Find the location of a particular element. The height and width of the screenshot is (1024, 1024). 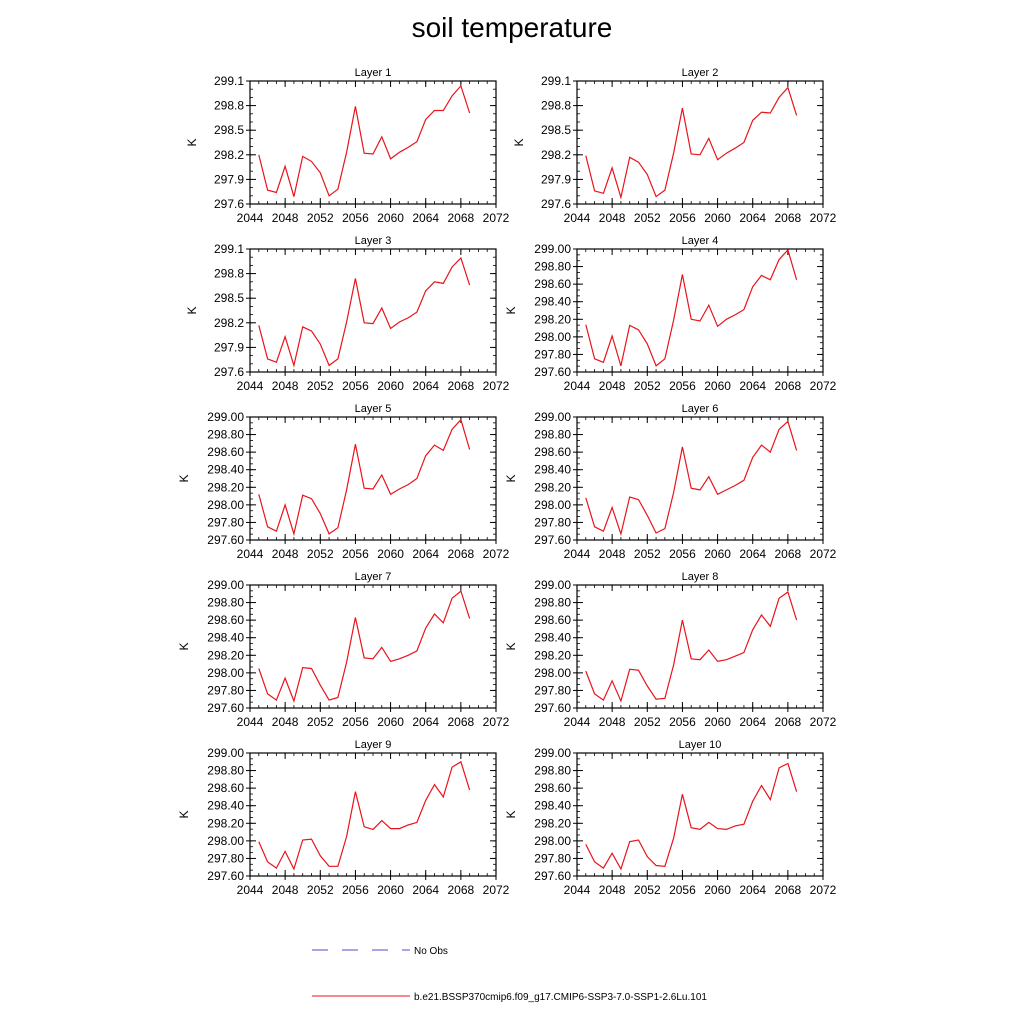

y-tick-label: 298.2 is located at coordinates (229, 155).